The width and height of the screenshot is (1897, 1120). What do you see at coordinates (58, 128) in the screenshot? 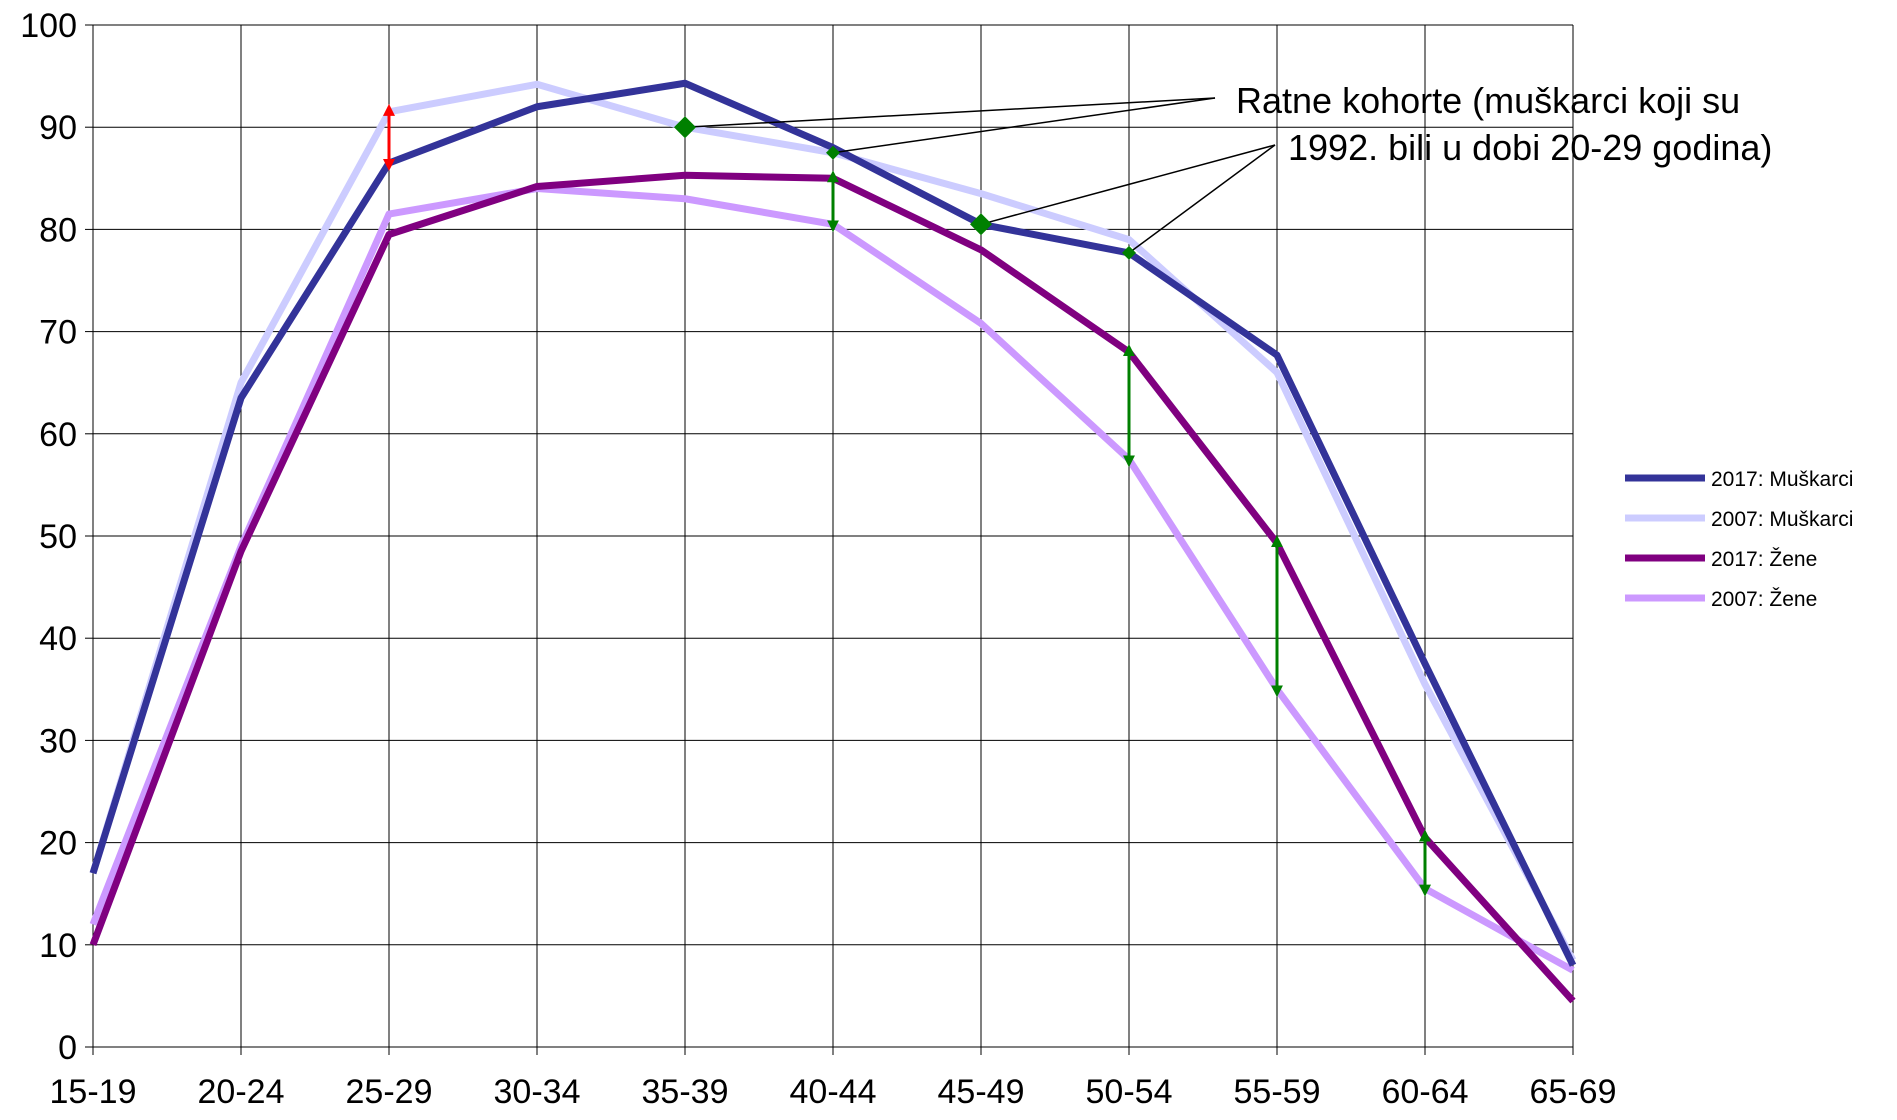
I see `y-tick-label: 90` at bounding box center [58, 128].